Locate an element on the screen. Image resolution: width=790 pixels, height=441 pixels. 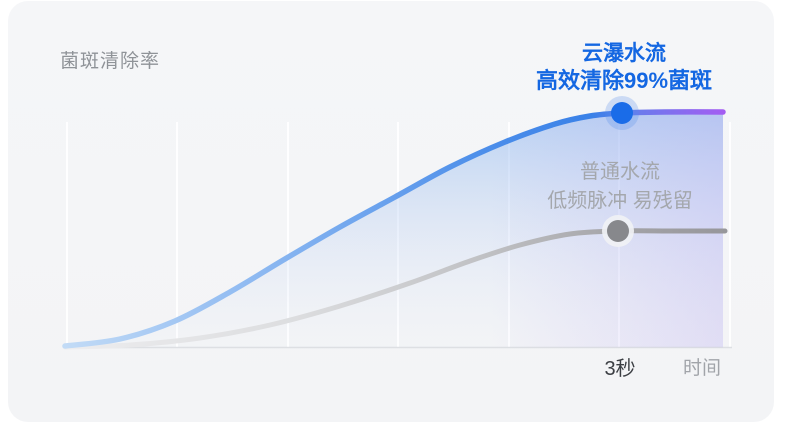
gray-series-marker is located at coordinates (618, 231).